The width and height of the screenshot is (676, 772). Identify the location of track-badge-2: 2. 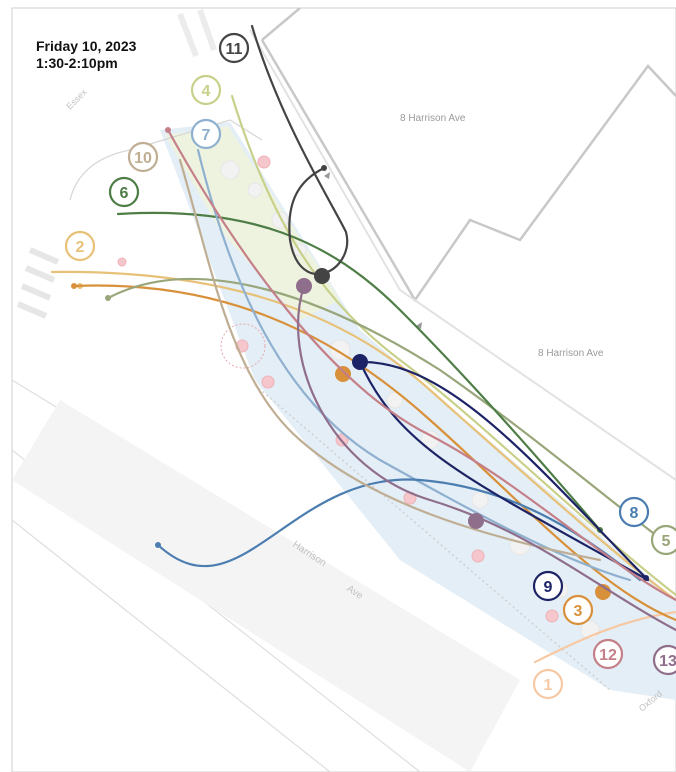
(80, 246).